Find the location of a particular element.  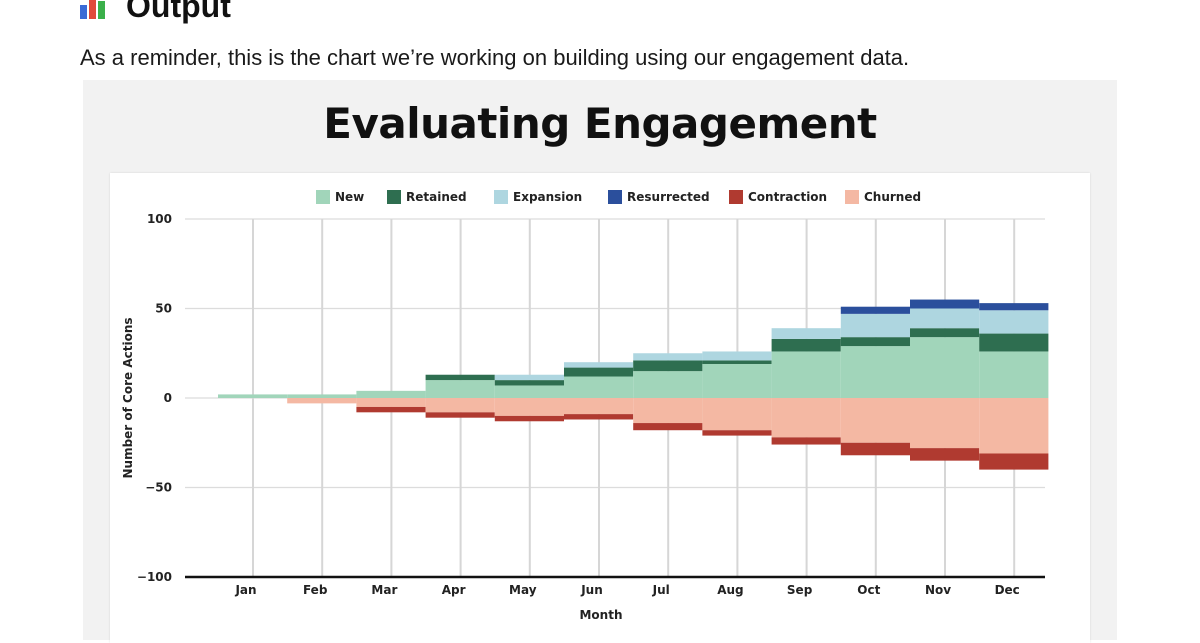

x-tick-label: Sep is located at coordinates (800, 590).